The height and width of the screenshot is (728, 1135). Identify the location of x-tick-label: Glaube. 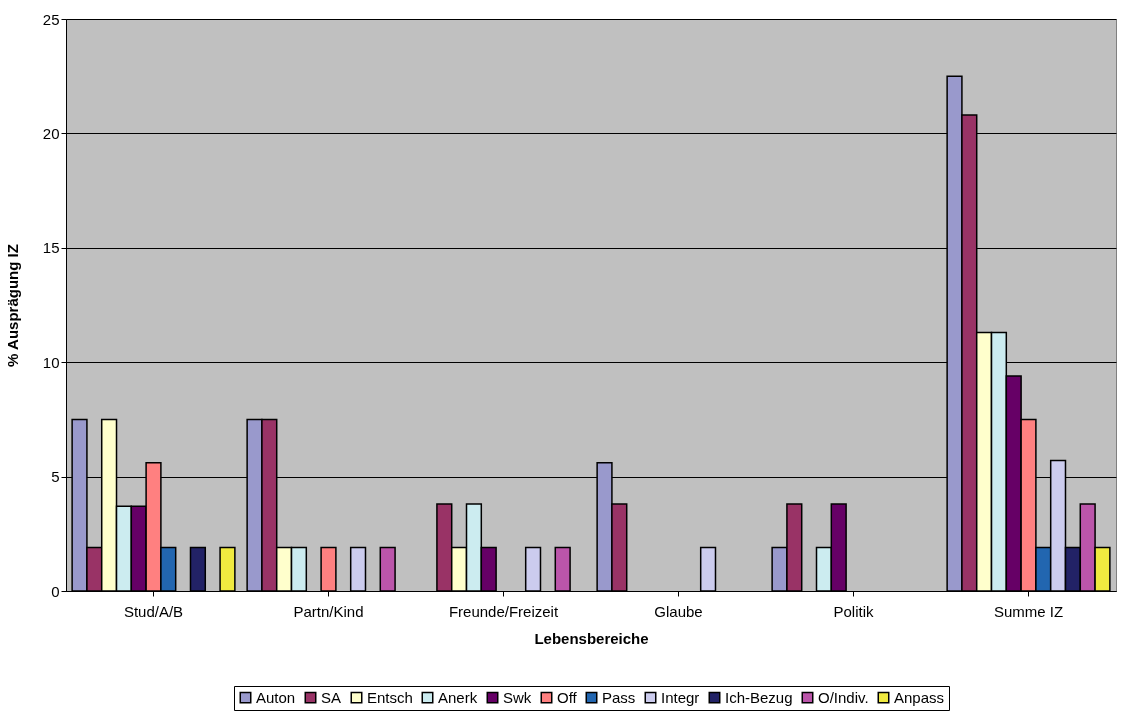
(678, 611).